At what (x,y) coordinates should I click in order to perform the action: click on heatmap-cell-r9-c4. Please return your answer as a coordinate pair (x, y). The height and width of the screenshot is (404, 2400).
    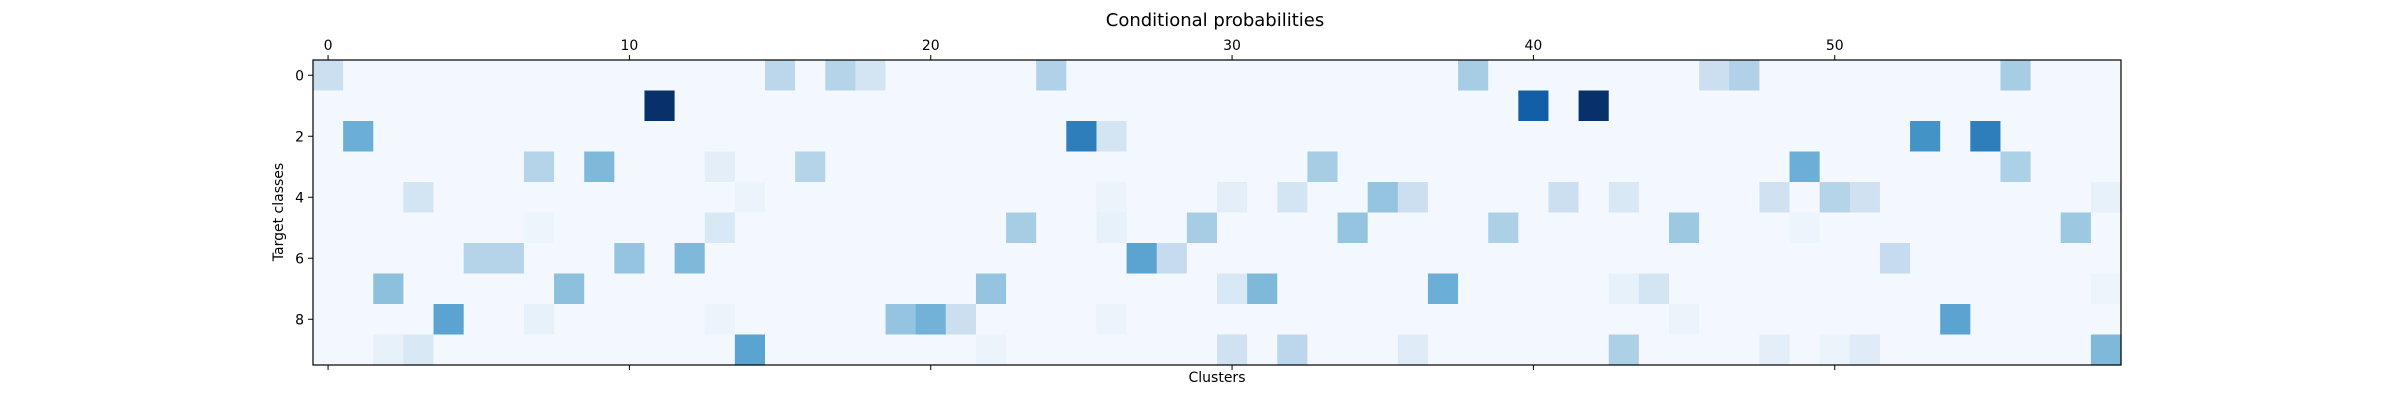
    Looking at the image, I should click on (449, 350).